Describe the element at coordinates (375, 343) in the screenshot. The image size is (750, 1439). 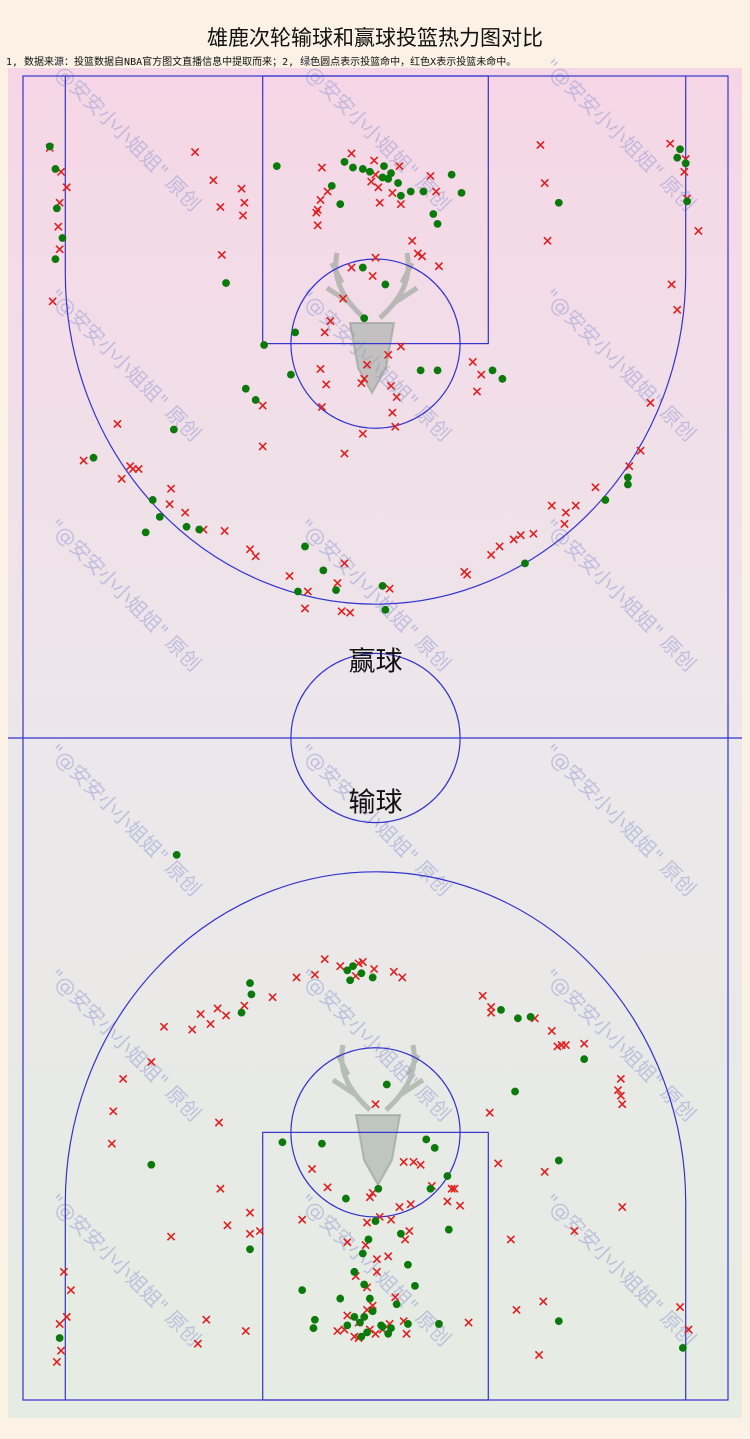
I see `free-throw-circle` at that location.